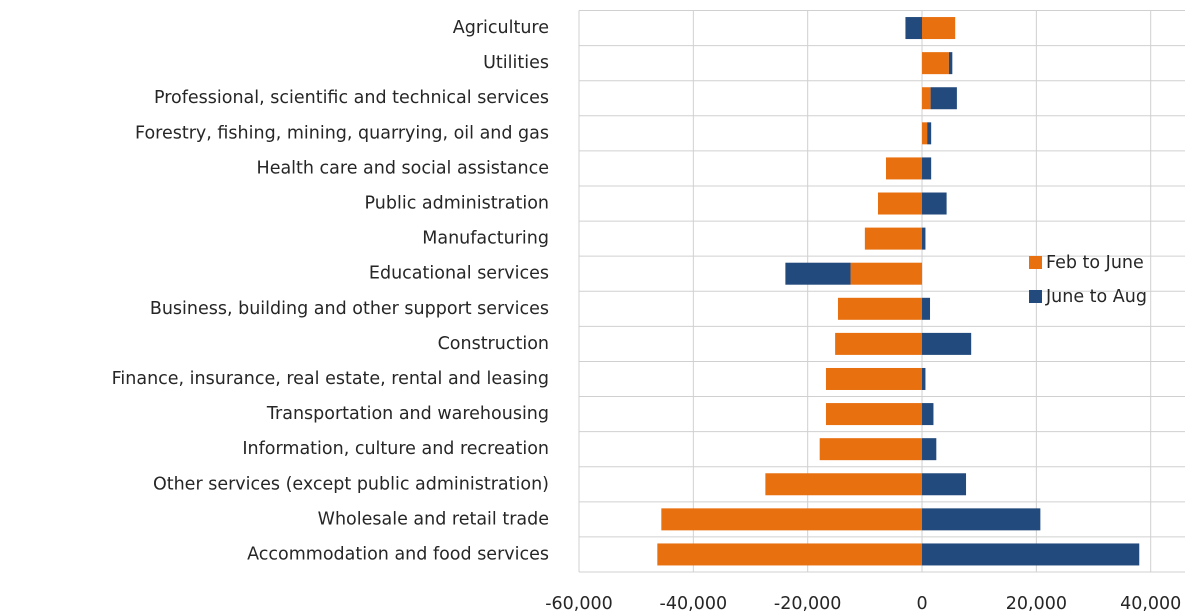 The width and height of the screenshot is (1198, 616). What do you see at coordinates (403, 168) in the screenshot?
I see `y-tick-label: Health care and social assistance` at bounding box center [403, 168].